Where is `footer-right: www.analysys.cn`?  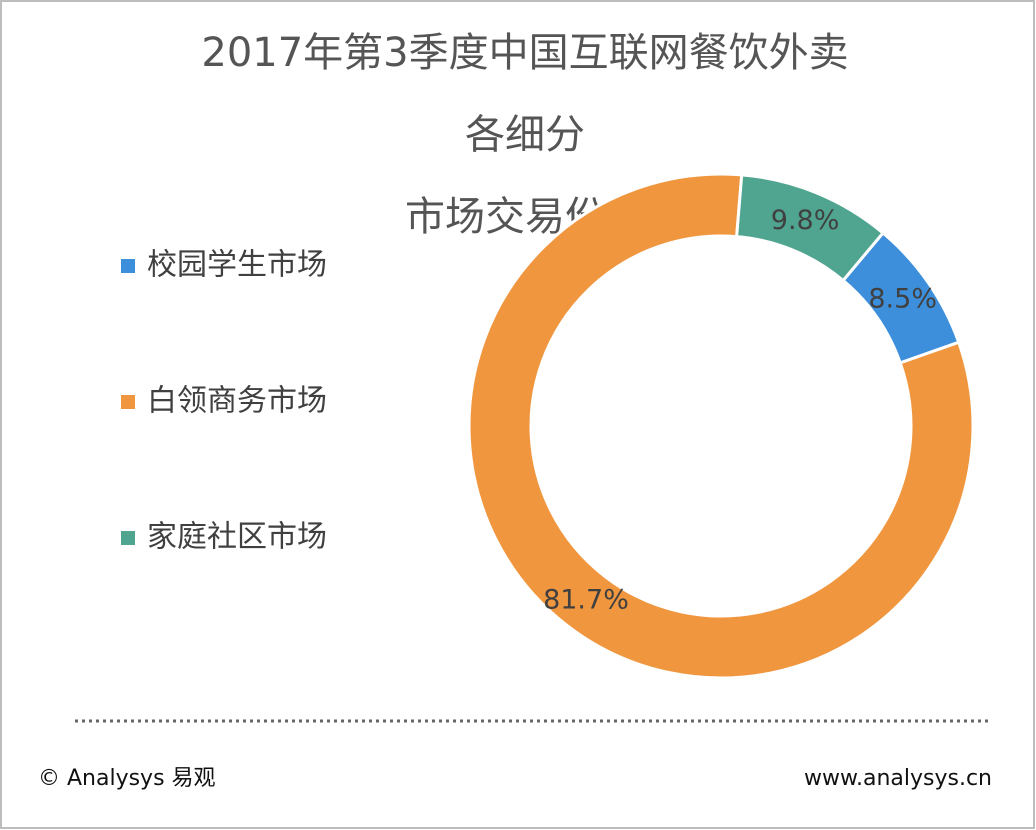 footer-right: www.analysys.cn is located at coordinates (898, 778).